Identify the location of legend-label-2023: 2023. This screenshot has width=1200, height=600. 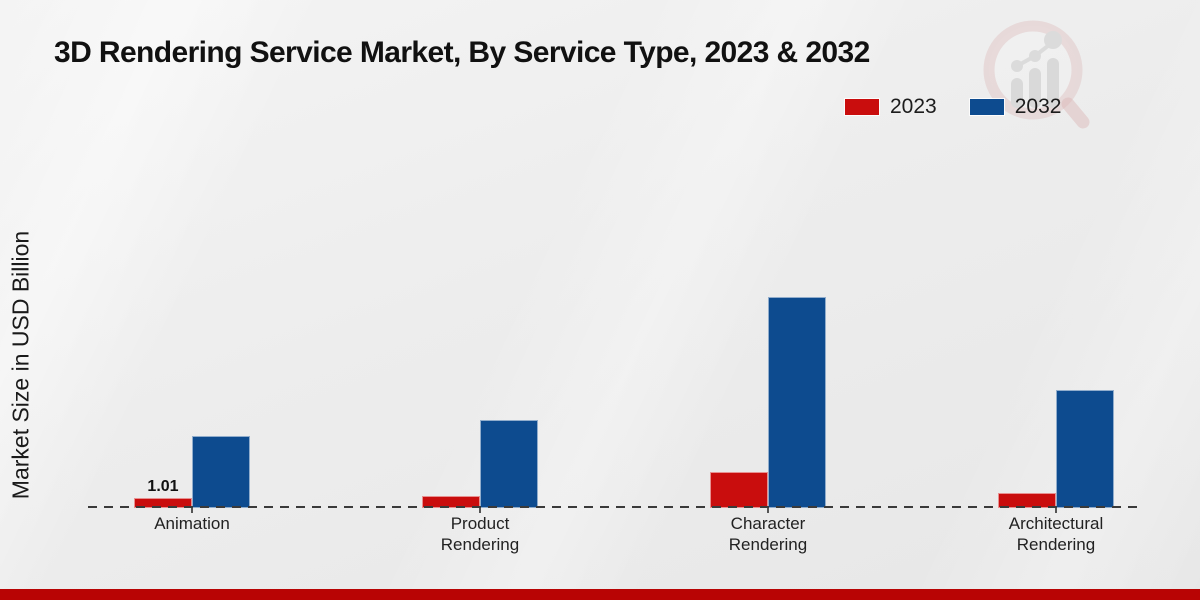
(913, 106).